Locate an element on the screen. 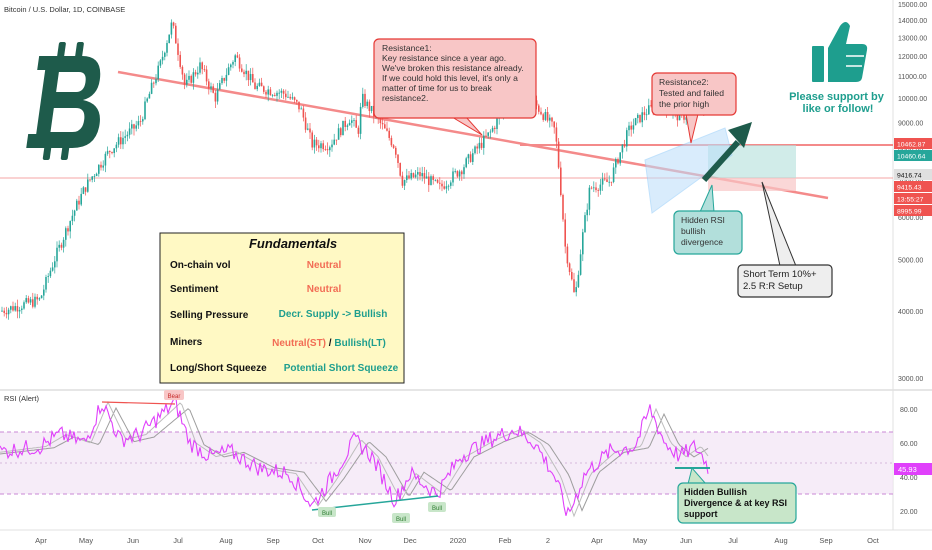 The width and height of the screenshot is (932, 550). price-tick-label: 15000.00 is located at coordinates (912, 5).